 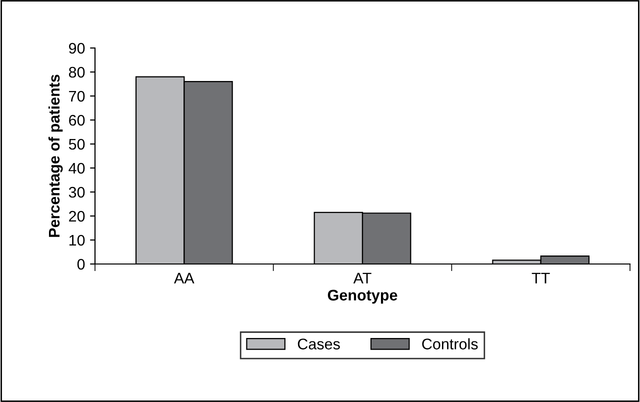 What do you see at coordinates (77, 216) in the screenshot?
I see `y-tick-label: 20` at bounding box center [77, 216].